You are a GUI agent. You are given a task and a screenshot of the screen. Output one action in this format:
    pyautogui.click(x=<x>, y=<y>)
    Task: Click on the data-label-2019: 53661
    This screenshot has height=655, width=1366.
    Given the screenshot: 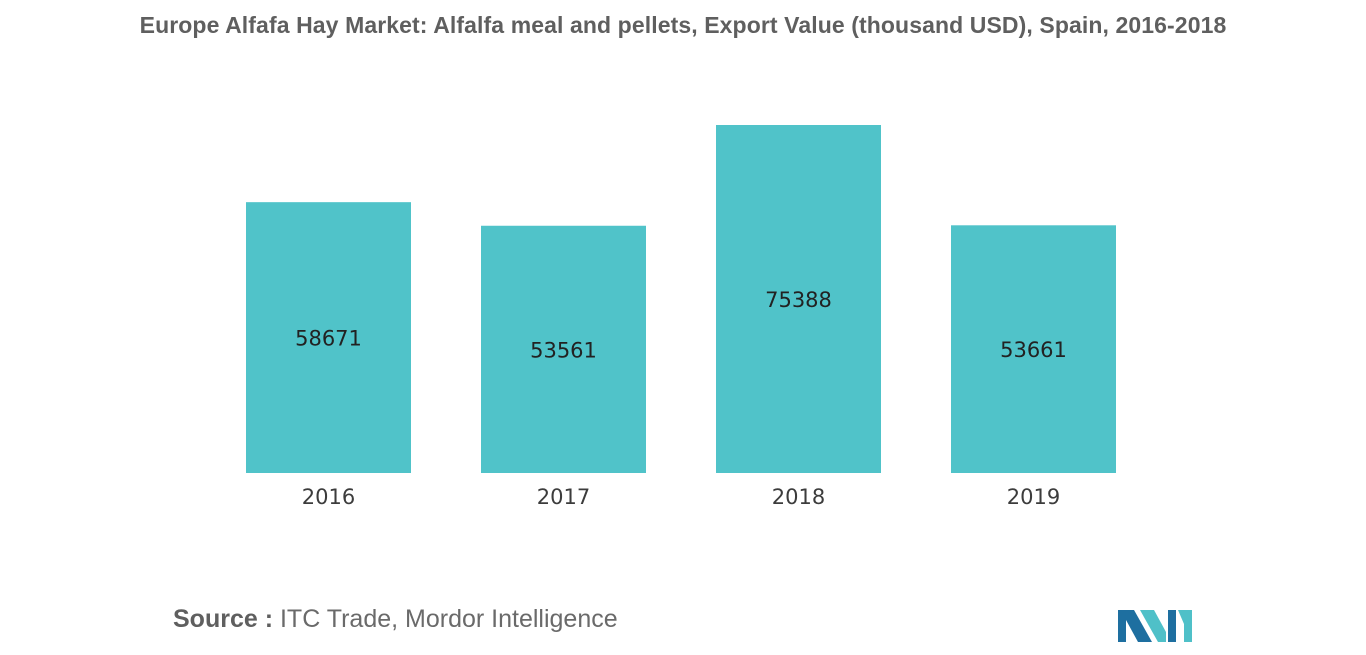 What is the action you would take?
    pyautogui.click(x=1033, y=350)
    